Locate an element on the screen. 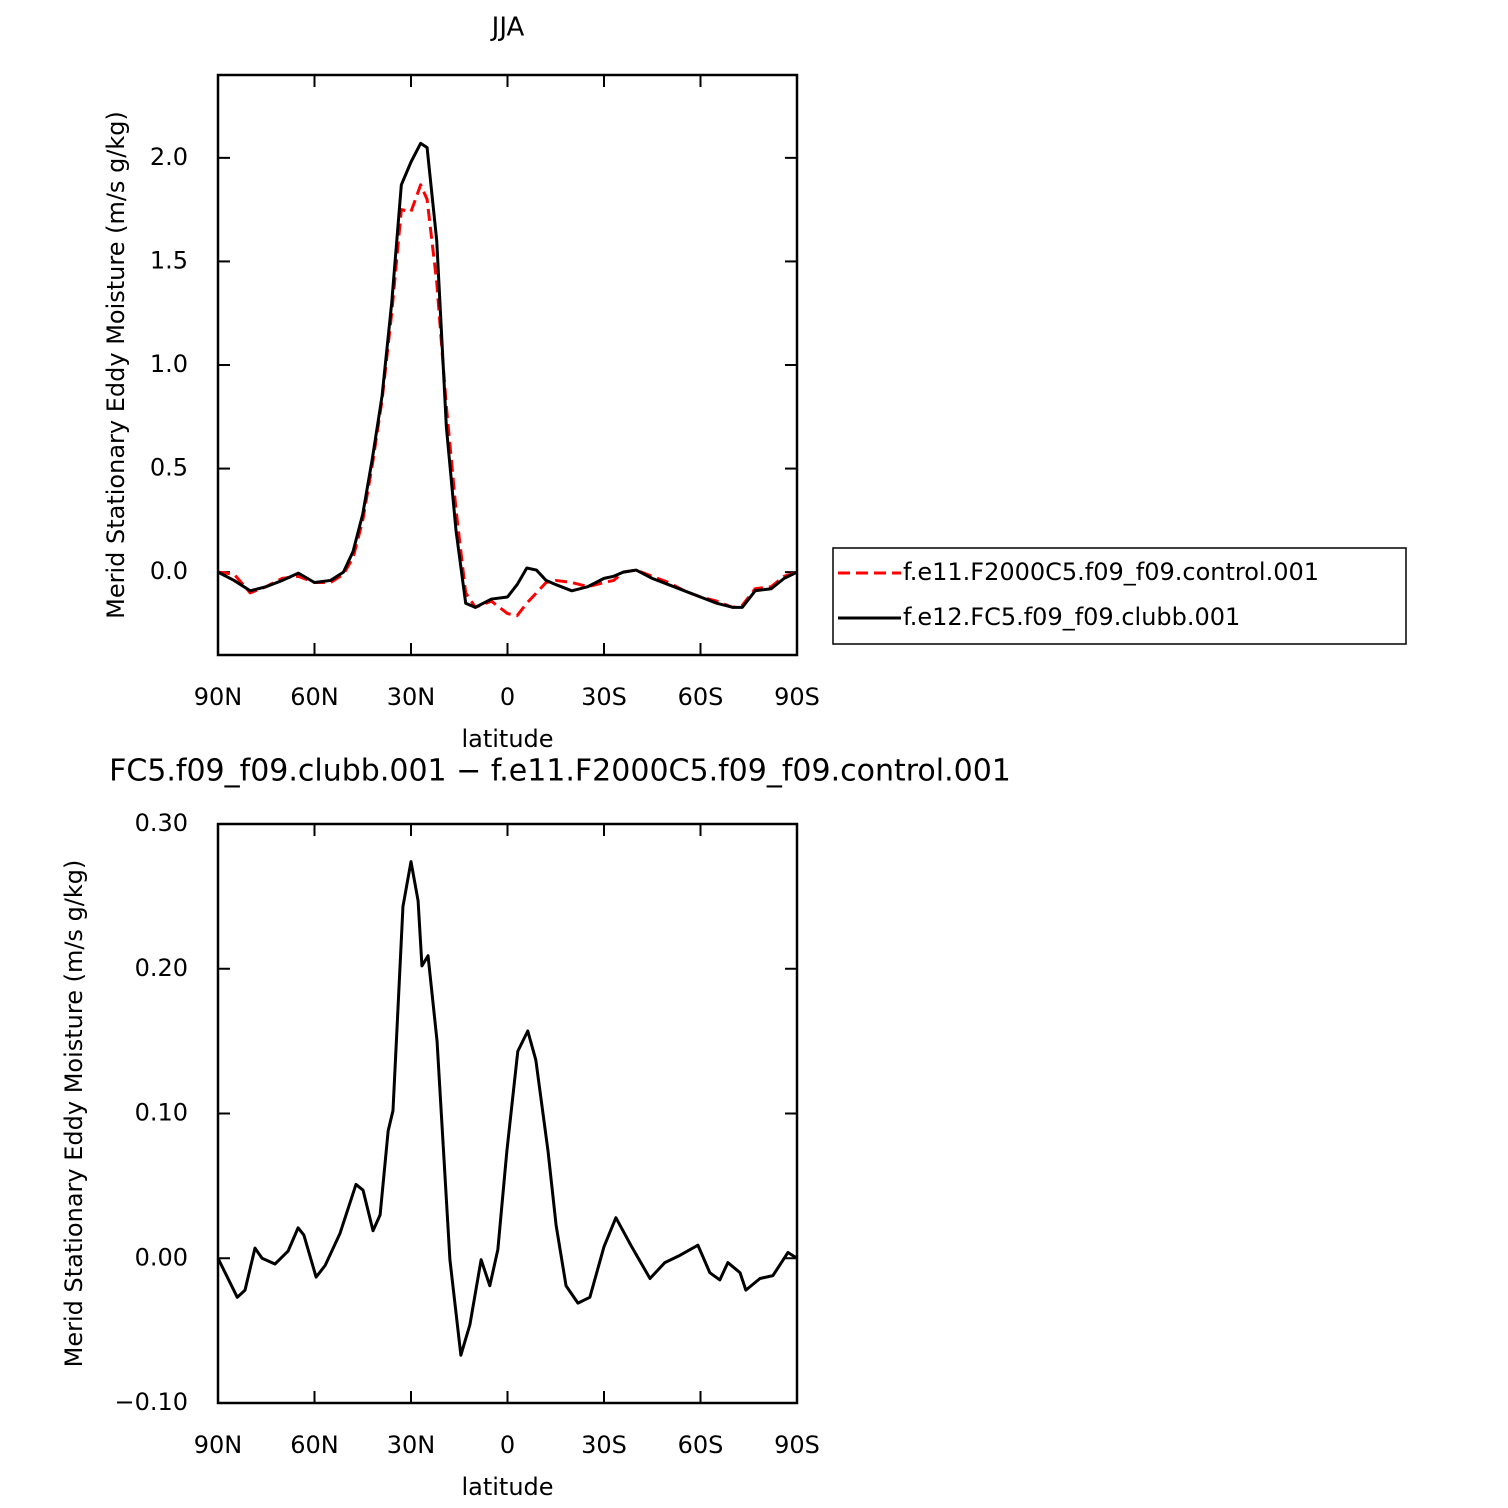 This screenshot has height=1508, width=1508. legend-label: f.e12.FC5.f09_f09.clubb.001 is located at coordinates (1071, 617).